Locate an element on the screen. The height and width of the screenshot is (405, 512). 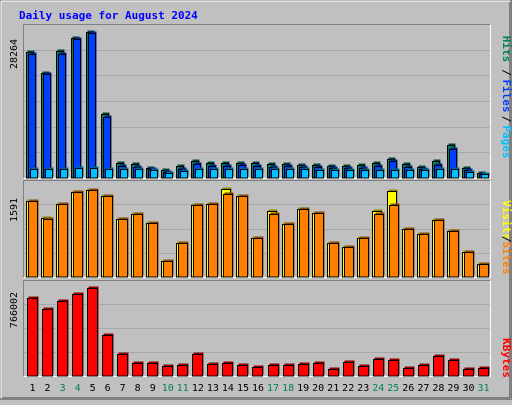
x-label-day-20: 20 is located at coordinates (318, 388).